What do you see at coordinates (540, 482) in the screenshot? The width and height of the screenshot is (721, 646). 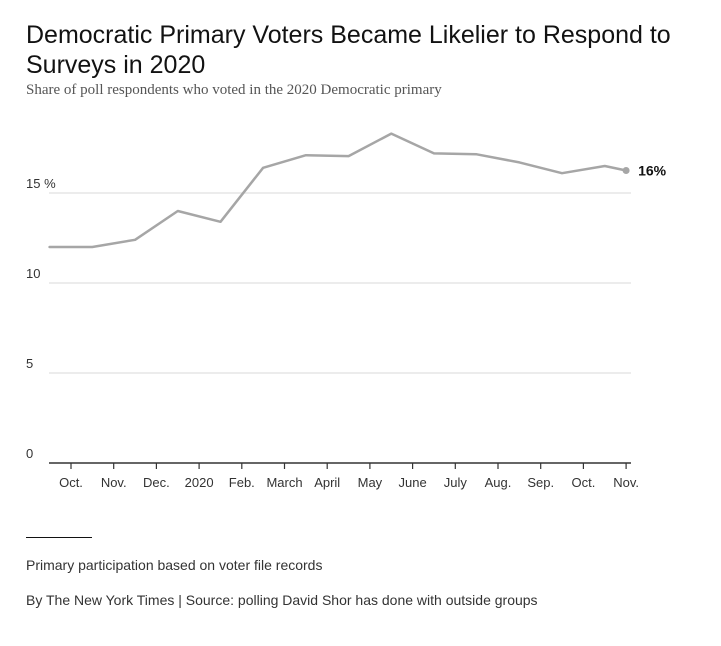 I see `x-tick-label: Sep.` at bounding box center [540, 482].